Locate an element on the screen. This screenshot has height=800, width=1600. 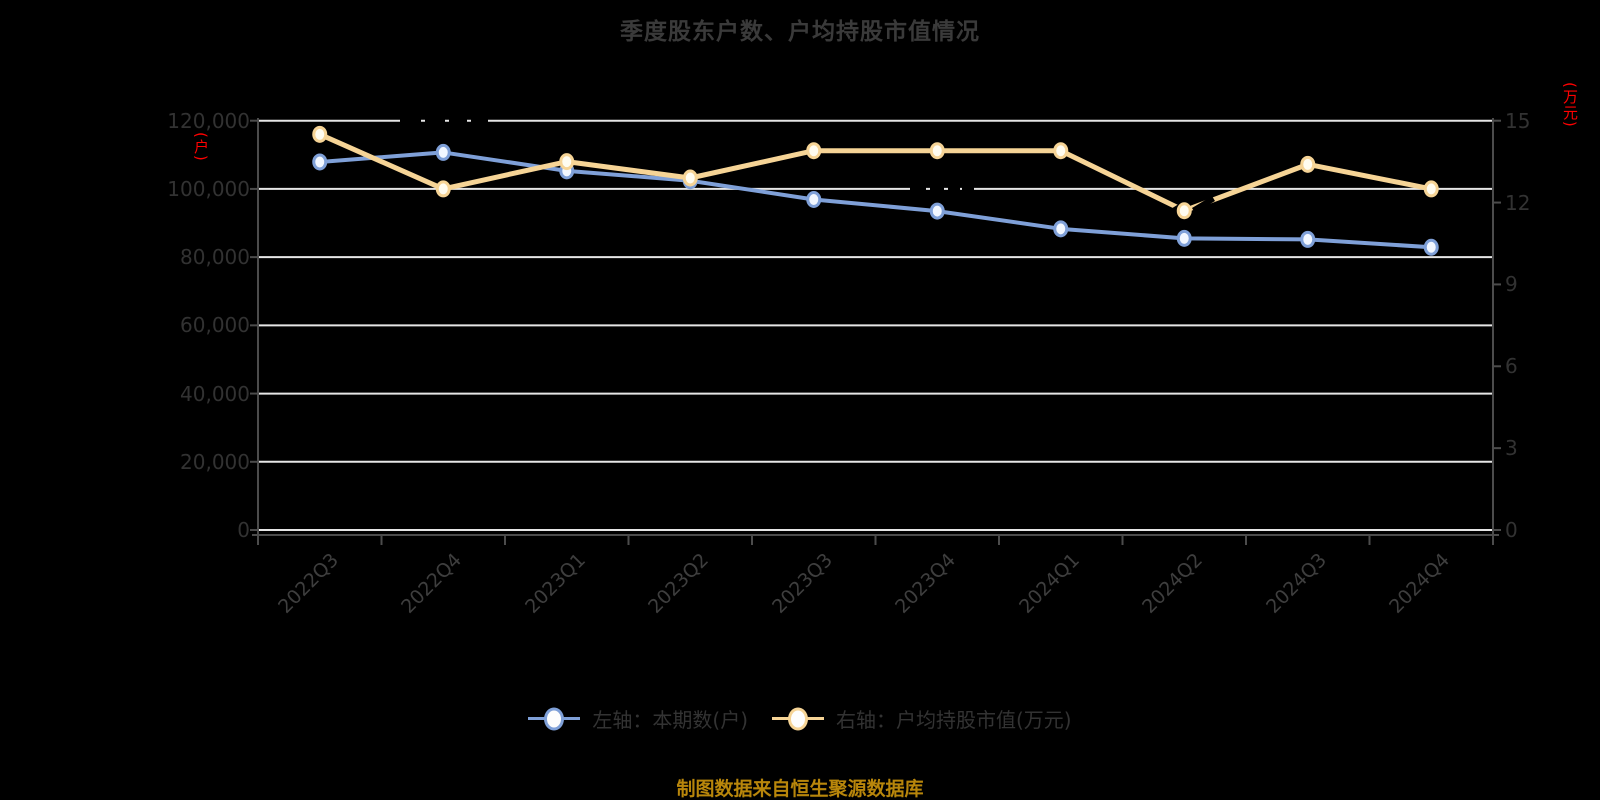
legend: 左轴：本期数(户) 右轴：户均持股市值(万元) is located at coordinates (800, 718).